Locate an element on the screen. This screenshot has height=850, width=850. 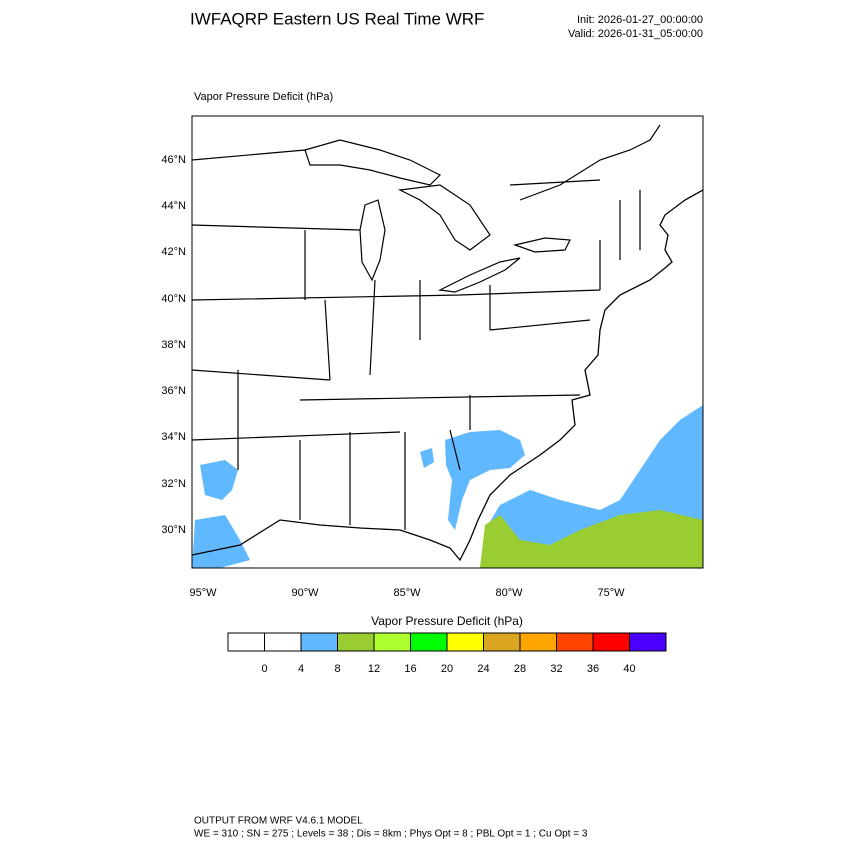
colorbar-label: 16 is located at coordinates (410, 669).